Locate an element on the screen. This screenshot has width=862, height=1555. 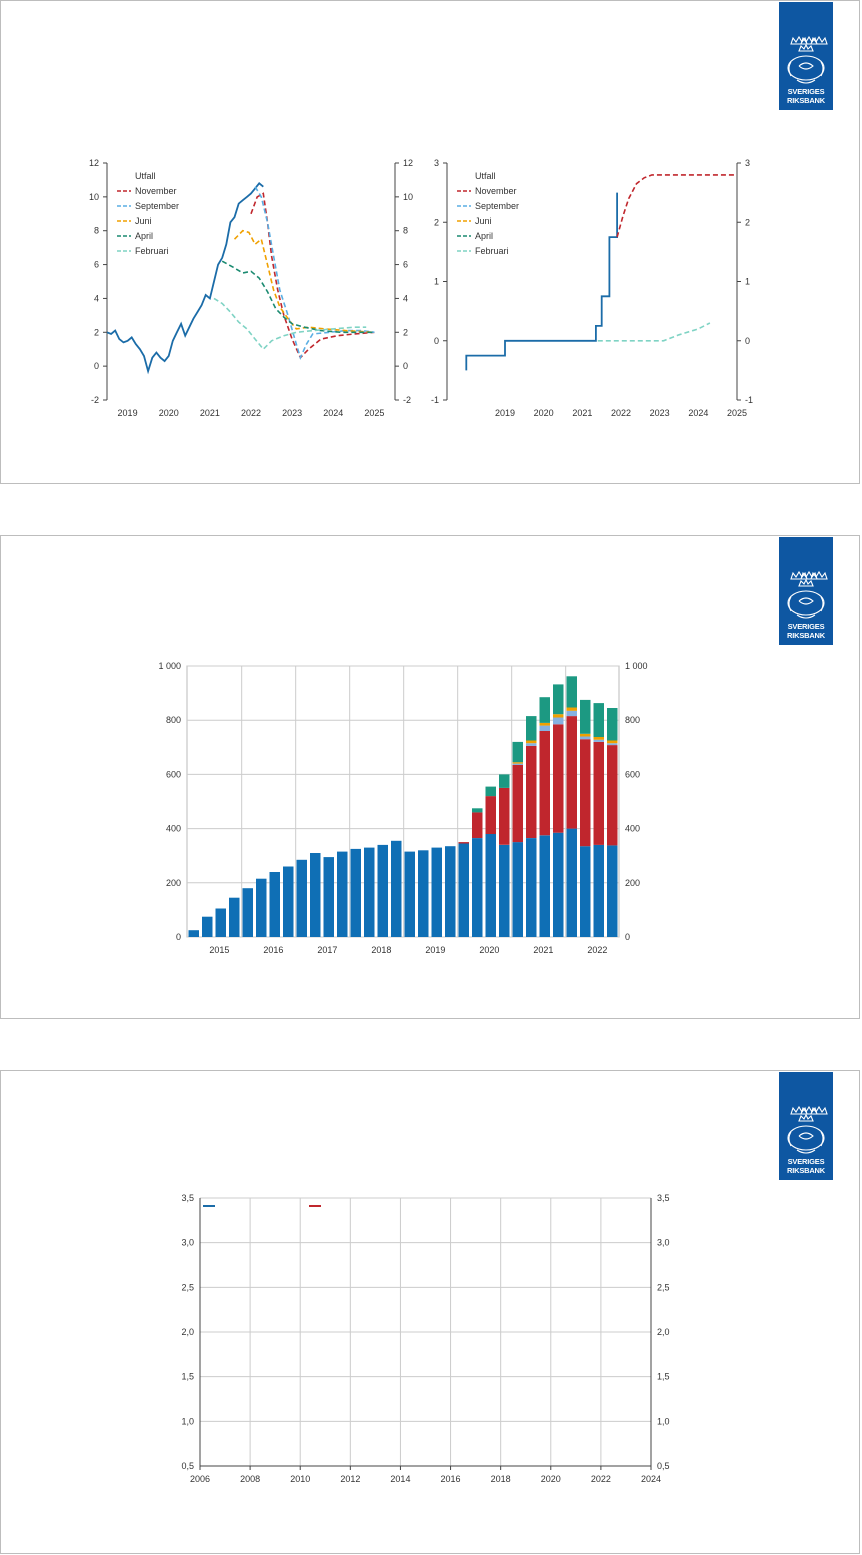
y-tick-label-right: 3,0 is located at coordinates (663, 1243).